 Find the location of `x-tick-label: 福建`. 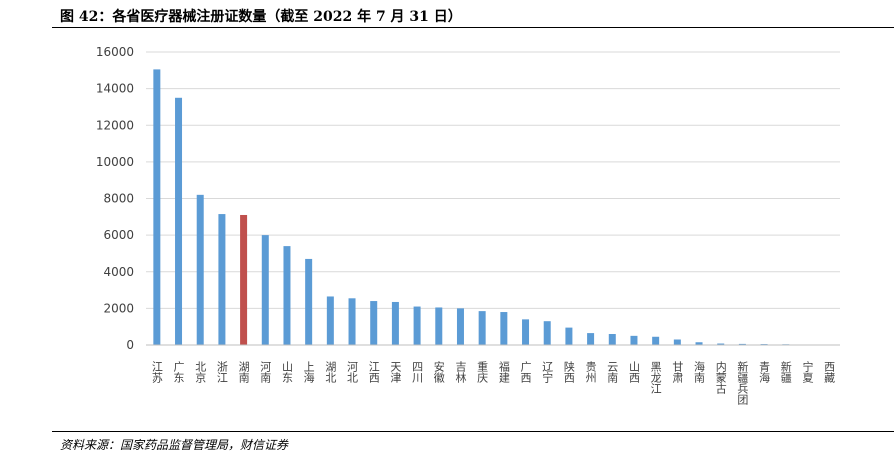

x-tick-label: 福建 is located at coordinates (503, 372).